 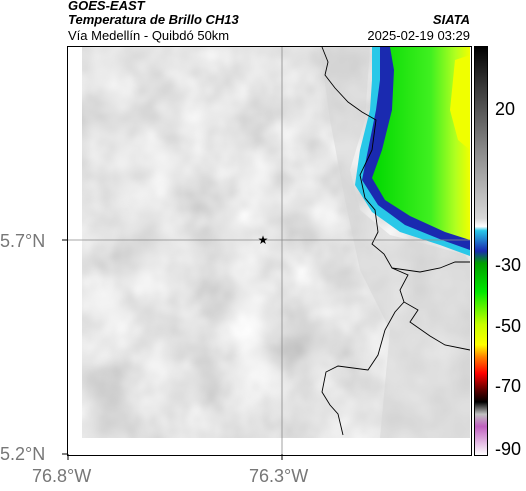 I want to click on map-subtitle: Vía Medellín - Quibdó 50km, so click(x=149, y=35).